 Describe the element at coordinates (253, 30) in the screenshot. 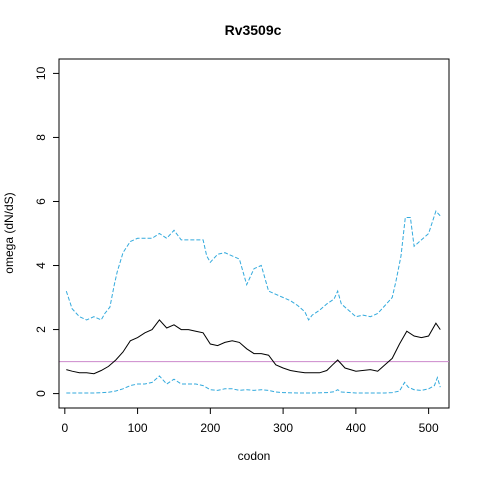

I see `chart-title: Rv3509c` at that location.